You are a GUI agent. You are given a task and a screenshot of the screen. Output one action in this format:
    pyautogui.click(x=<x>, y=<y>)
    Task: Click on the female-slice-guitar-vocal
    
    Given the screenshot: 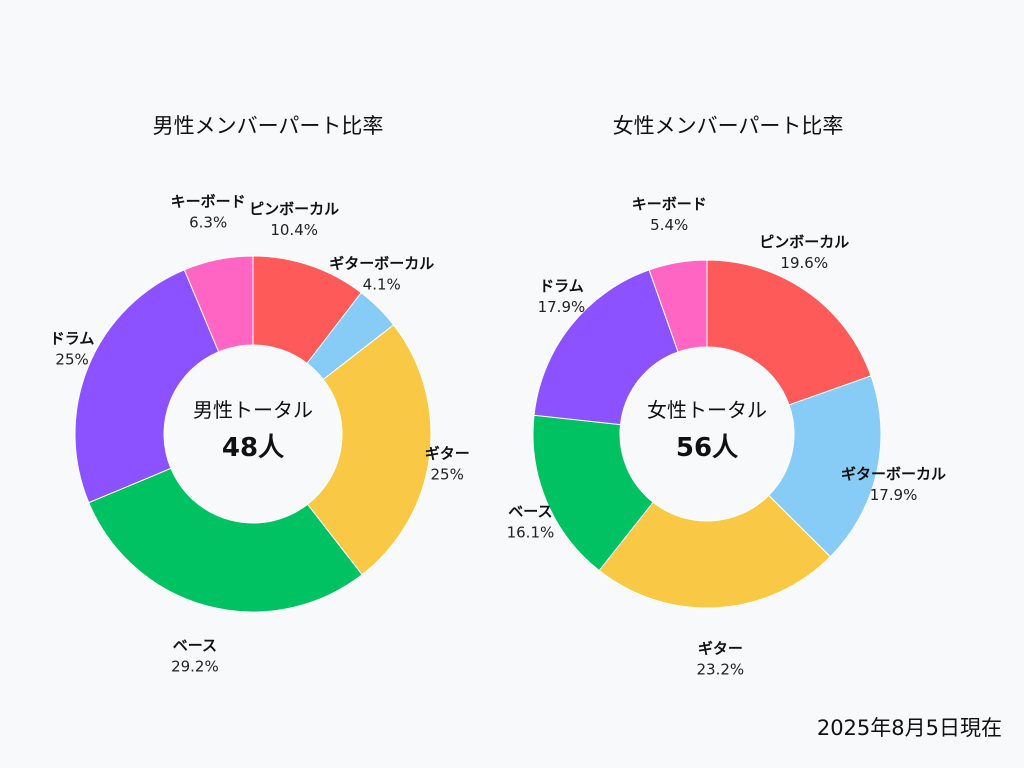 What is the action you would take?
    pyautogui.click(x=824, y=466)
    